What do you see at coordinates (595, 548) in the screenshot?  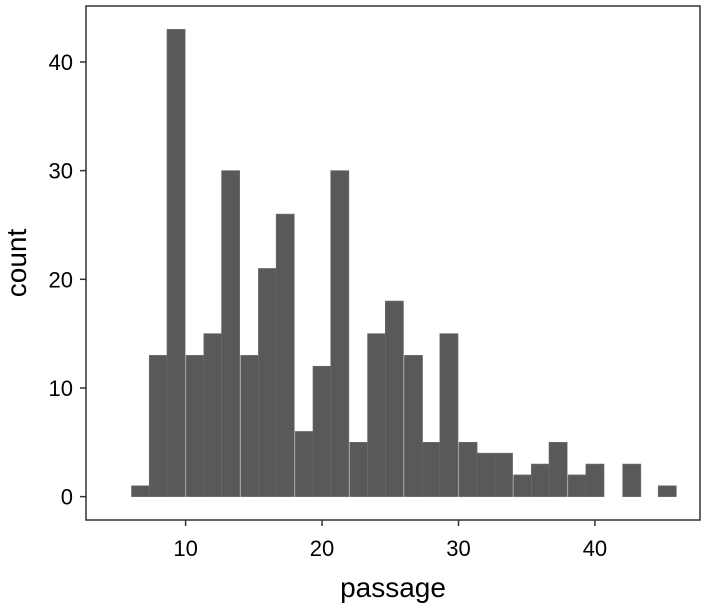 I see `x-tick-label: 40` at bounding box center [595, 548].